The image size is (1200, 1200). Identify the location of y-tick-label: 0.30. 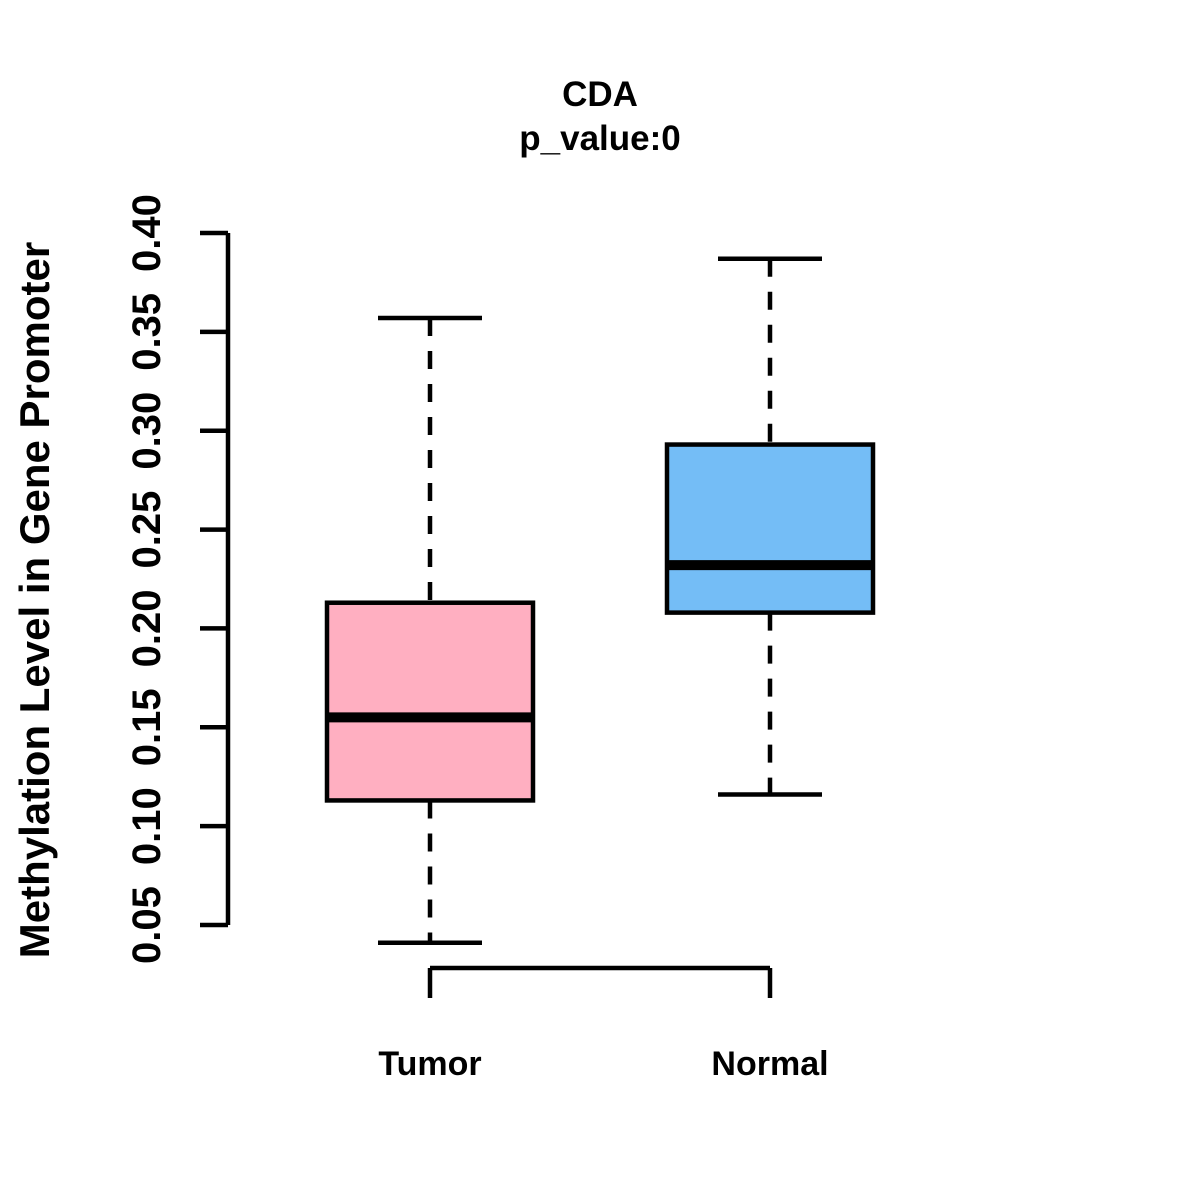
(147, 431).